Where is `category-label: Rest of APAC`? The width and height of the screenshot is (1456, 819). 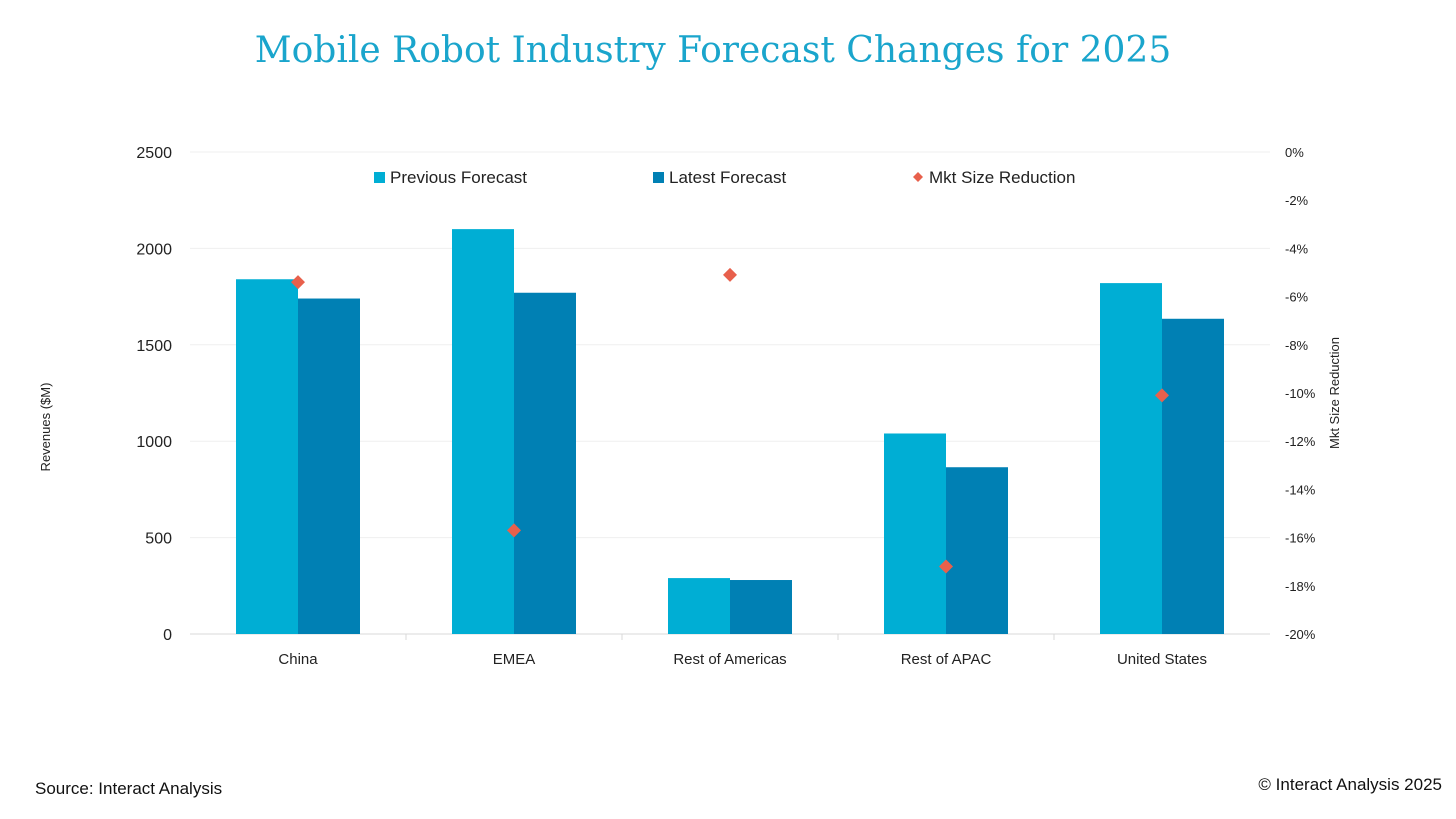
category-label: Rest of APAC is located at coordinates (946, 659).